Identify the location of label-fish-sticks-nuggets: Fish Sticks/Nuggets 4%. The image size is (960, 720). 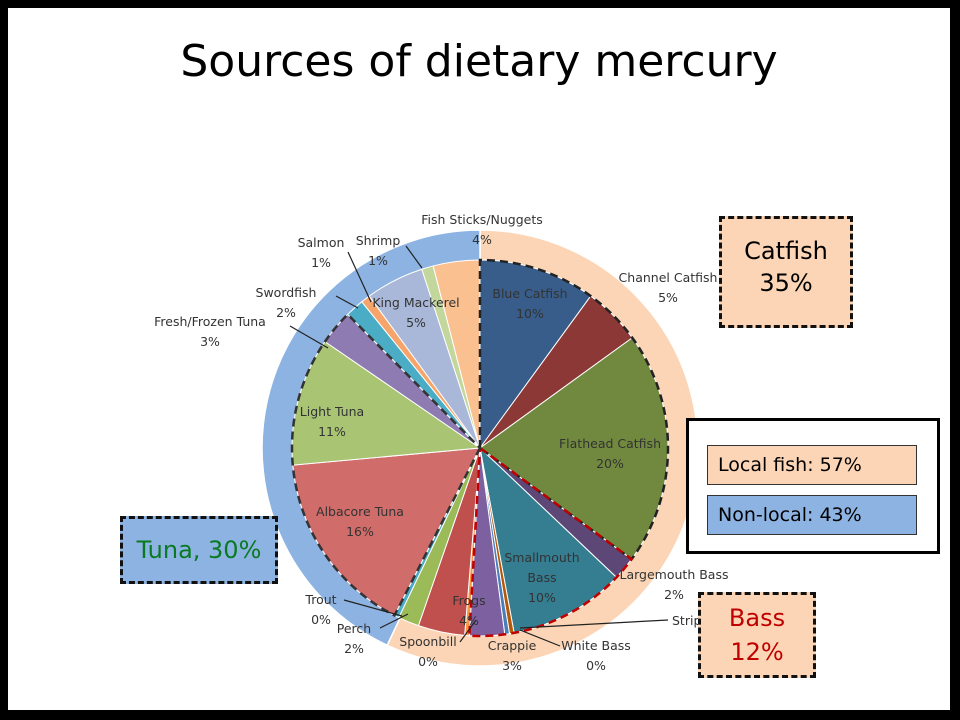
(482, 229).